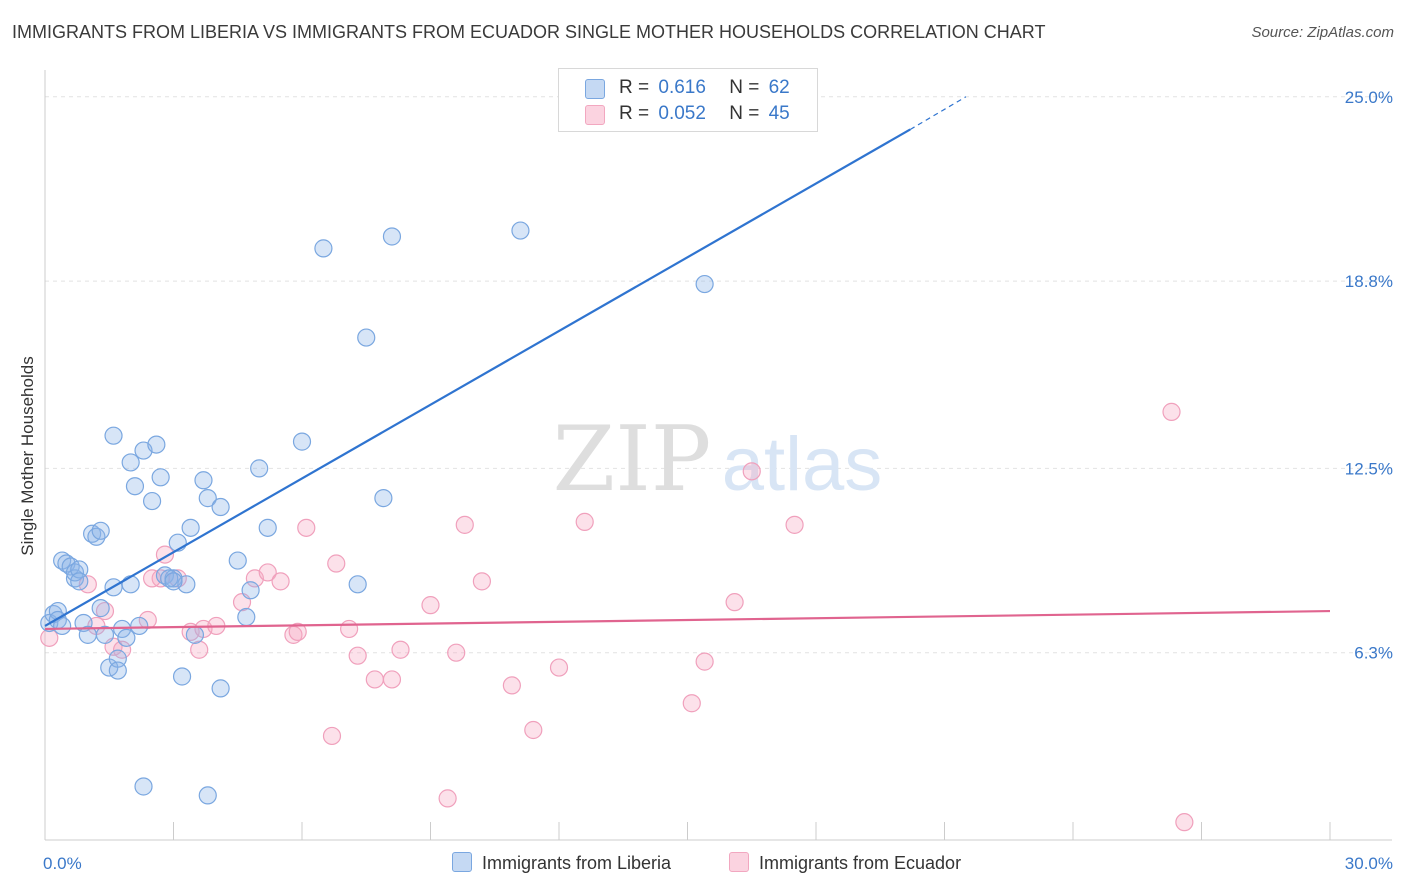 This screenshot has width=1406, height=892. What do you see at coordinates (632, 459) in the screenshot?
I see `watermark-zip: ZIP` at bounding box center [632, 459].